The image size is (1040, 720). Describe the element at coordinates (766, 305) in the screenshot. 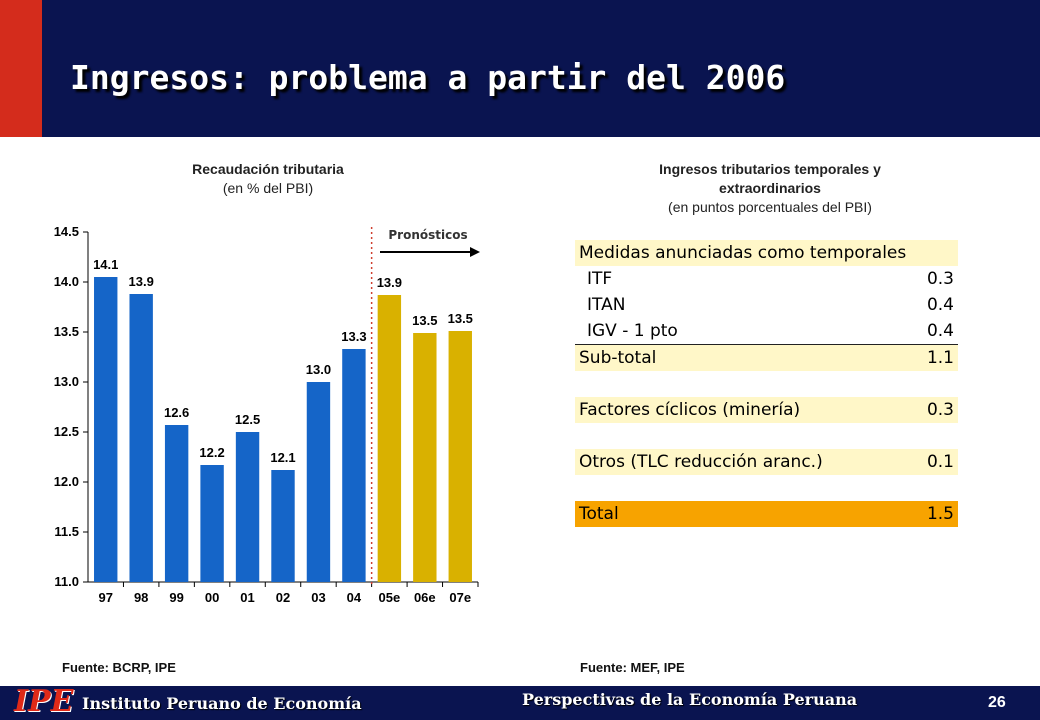

I see `table-row: ITAN 0.4` at that location.